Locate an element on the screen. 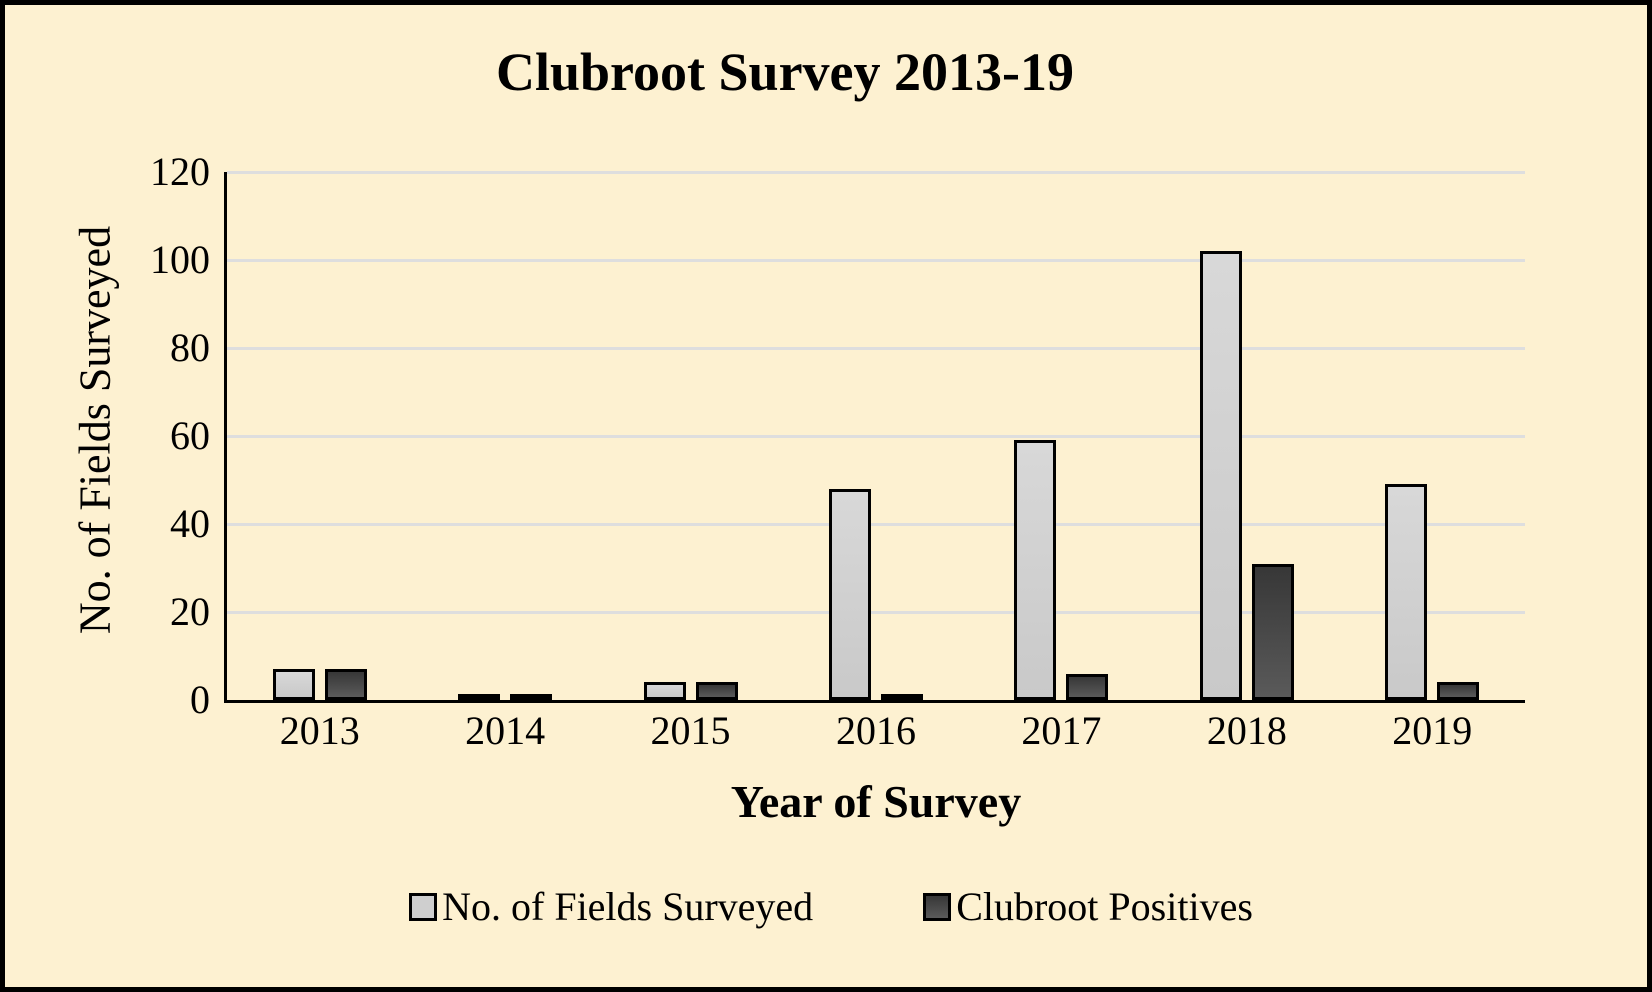 This screenshot has width=1652, height=992. chart-title: Clubroot Survey 2013-19 is located at coordinates (785, 72).